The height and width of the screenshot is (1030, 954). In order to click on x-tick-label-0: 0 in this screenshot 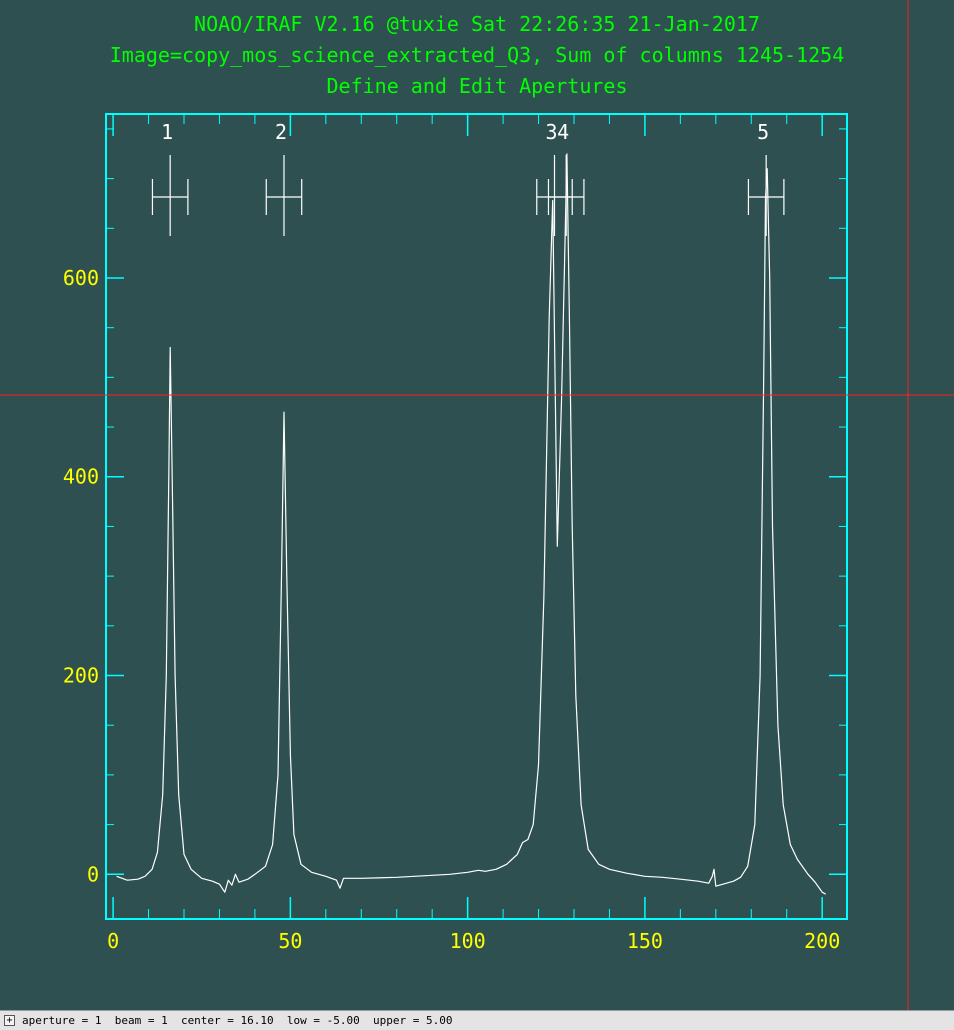, I will do `click(113, 941)`.